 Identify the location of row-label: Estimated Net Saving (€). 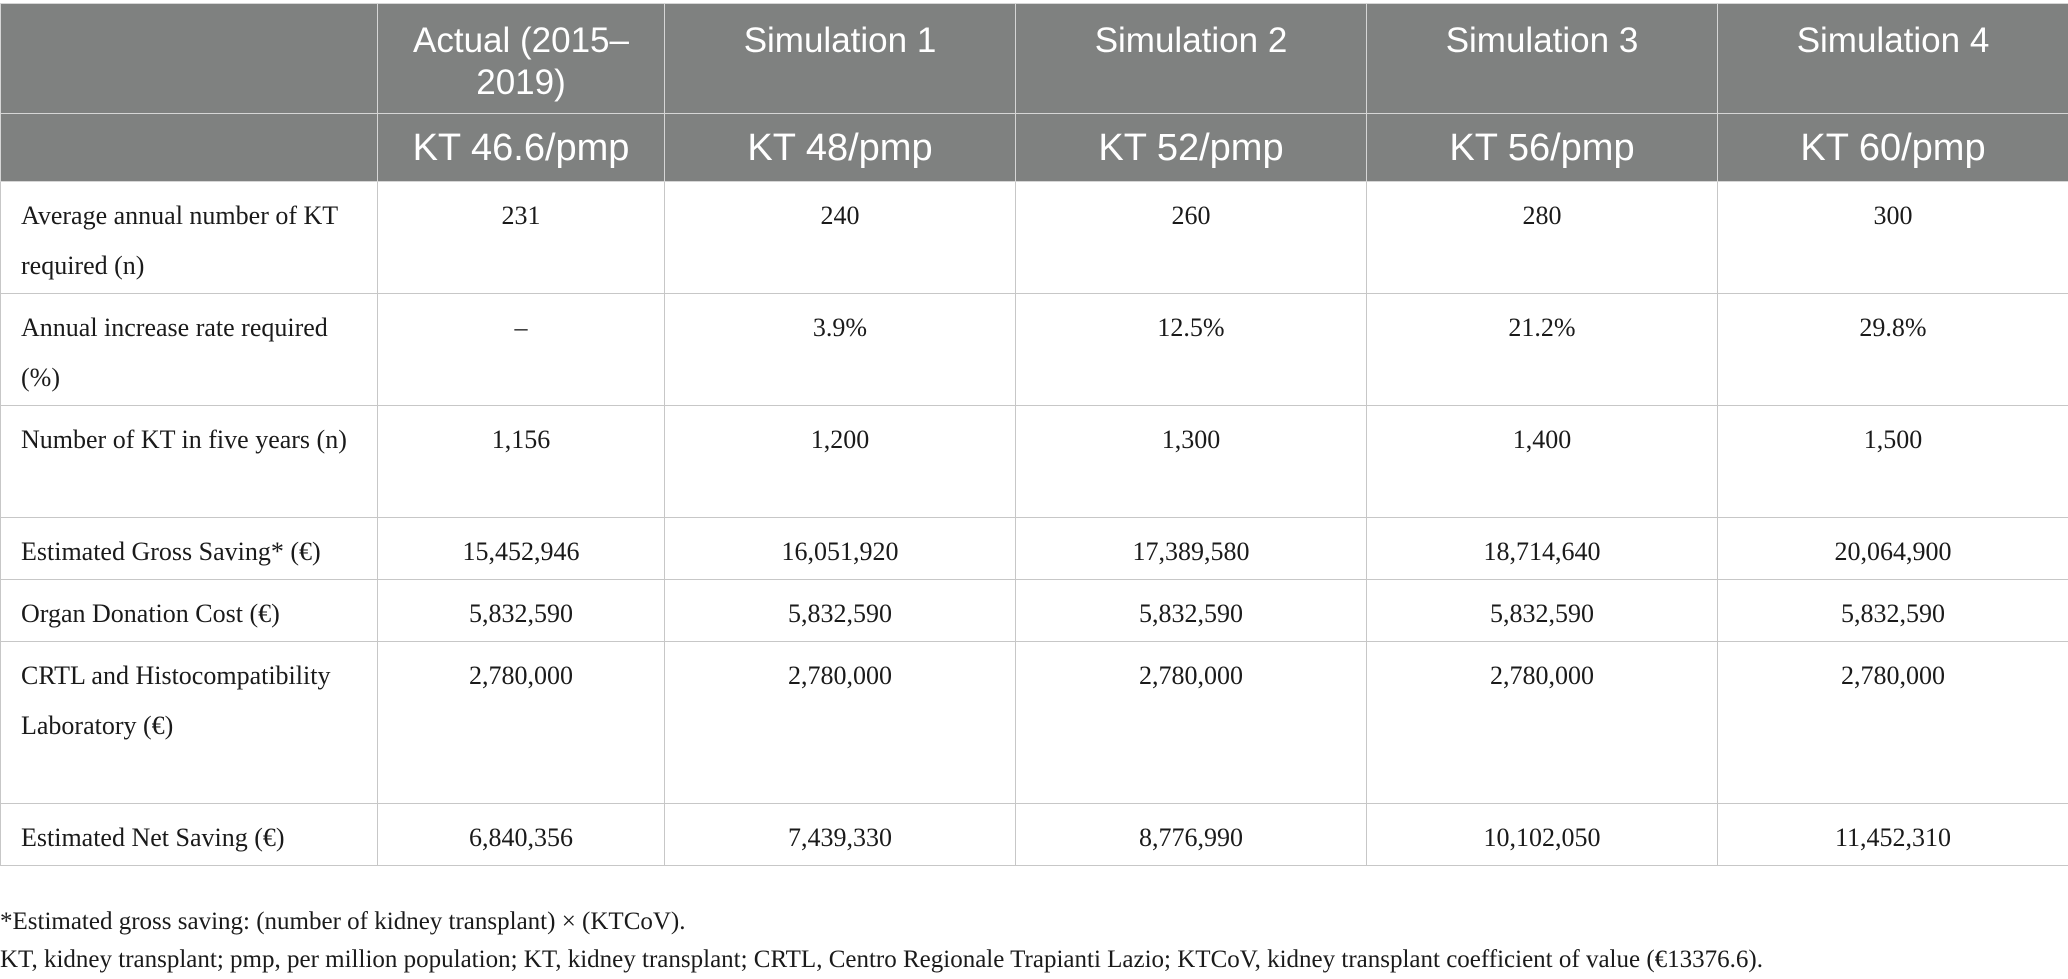
(189, 835).